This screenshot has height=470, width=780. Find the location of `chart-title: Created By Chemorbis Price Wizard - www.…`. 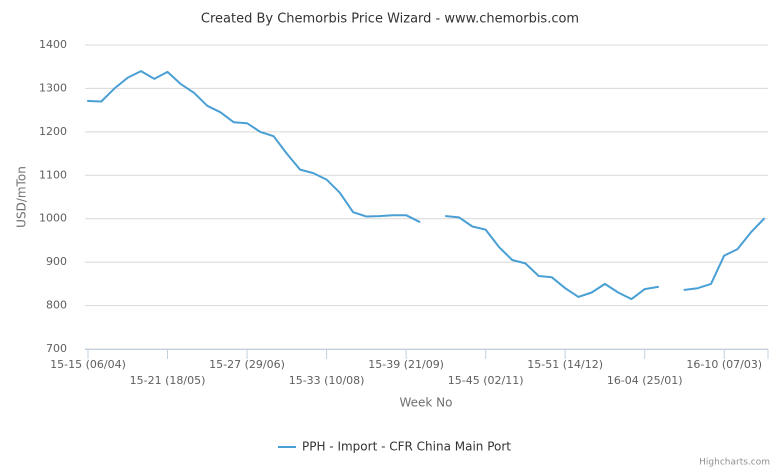

chart-title: Created By Chemorbis Price Wizard - www.… is located at coordinates (390, 19).